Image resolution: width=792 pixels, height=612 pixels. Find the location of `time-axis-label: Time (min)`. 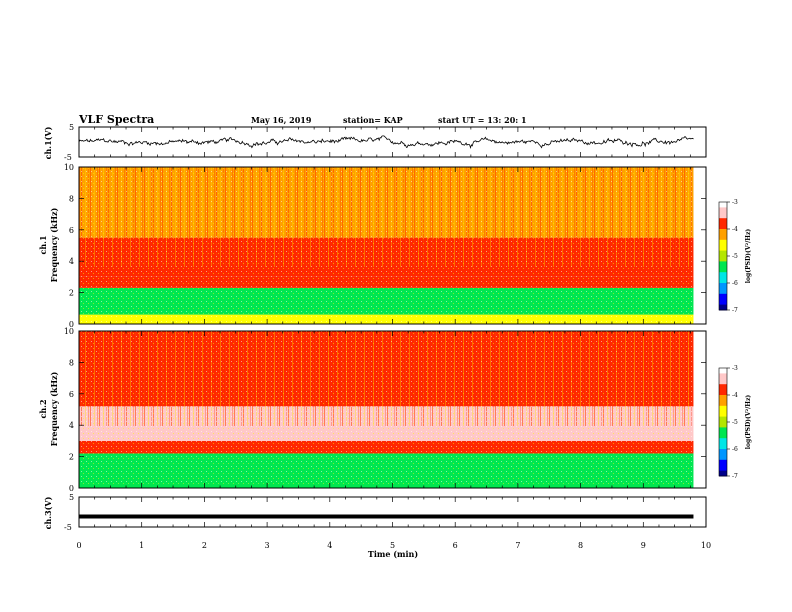

time-axis-label: Time (min) is located at coordinates (393, 554).